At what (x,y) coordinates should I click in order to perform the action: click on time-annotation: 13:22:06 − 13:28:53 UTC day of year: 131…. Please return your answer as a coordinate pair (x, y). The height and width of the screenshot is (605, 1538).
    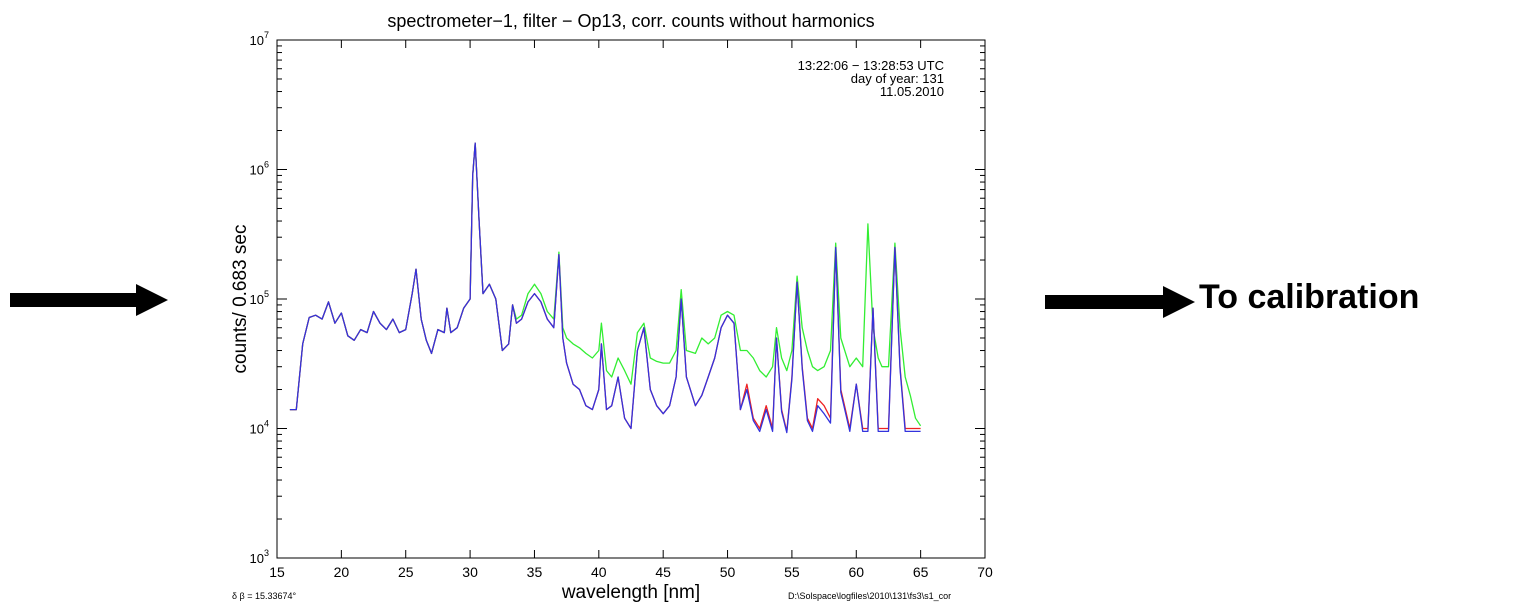
    Looking at the image, I should click on (871, 78).